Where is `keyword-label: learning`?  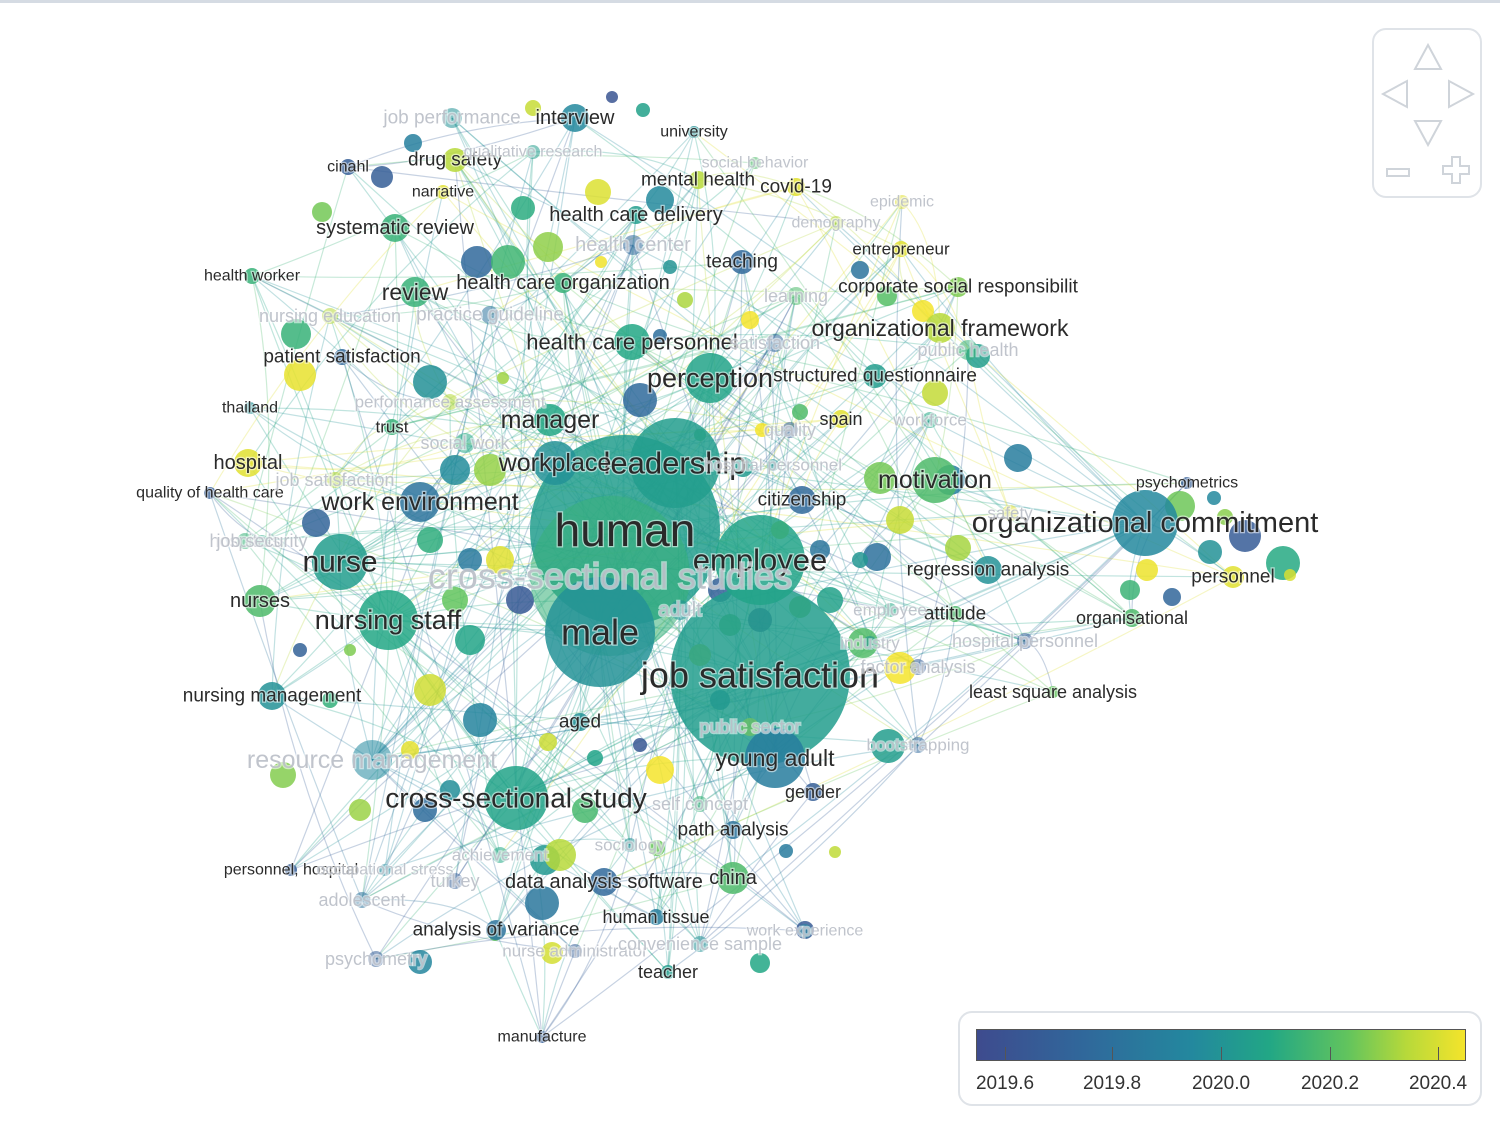 keyword-label: learning is located at coordinates (796, 296).